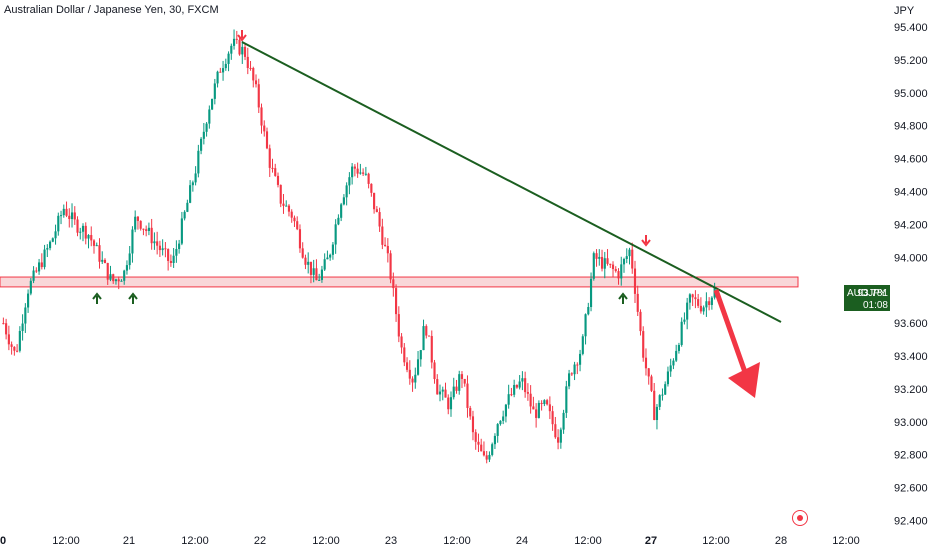 This screenshot has height=550, width=932. What do you see at coordinates (651, 541) in the screenshot?
I see `x-tick-label: 27` at bounding box center [651, 541].